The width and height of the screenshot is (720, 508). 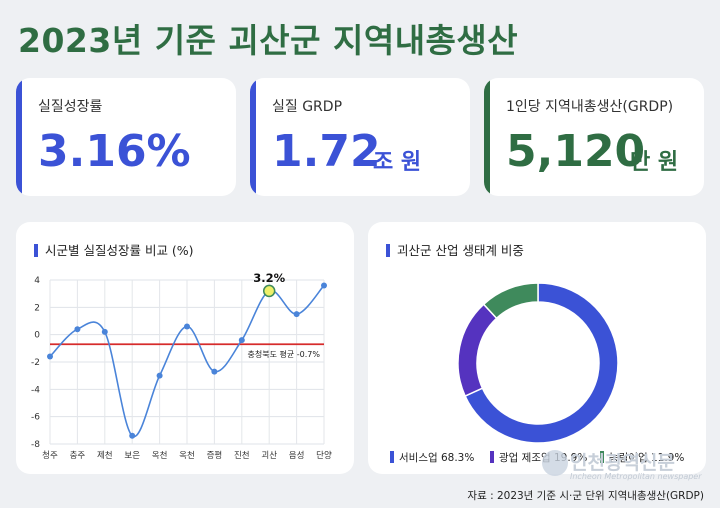 What do you see at coordinates (132, 456) in the screenshot?
I see `x-tick-label: 보은` at bounding box center [132, 456].